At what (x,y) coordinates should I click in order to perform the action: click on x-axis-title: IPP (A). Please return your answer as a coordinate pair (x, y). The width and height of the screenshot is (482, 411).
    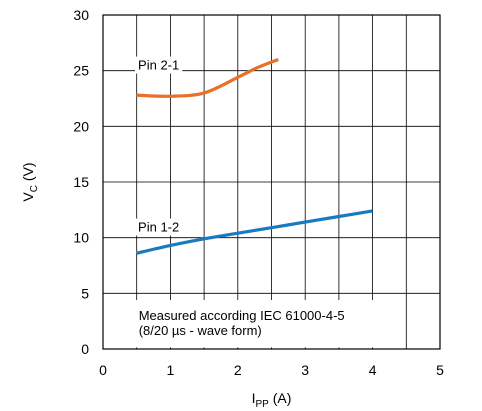
    Looking at the image, I should click on (272, 400).